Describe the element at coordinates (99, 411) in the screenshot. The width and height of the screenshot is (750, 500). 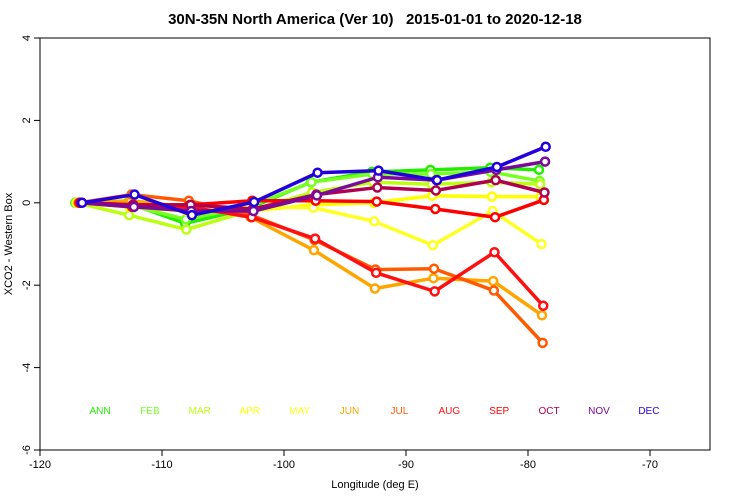
I see `legend-entry-ann: ANN` at that location.